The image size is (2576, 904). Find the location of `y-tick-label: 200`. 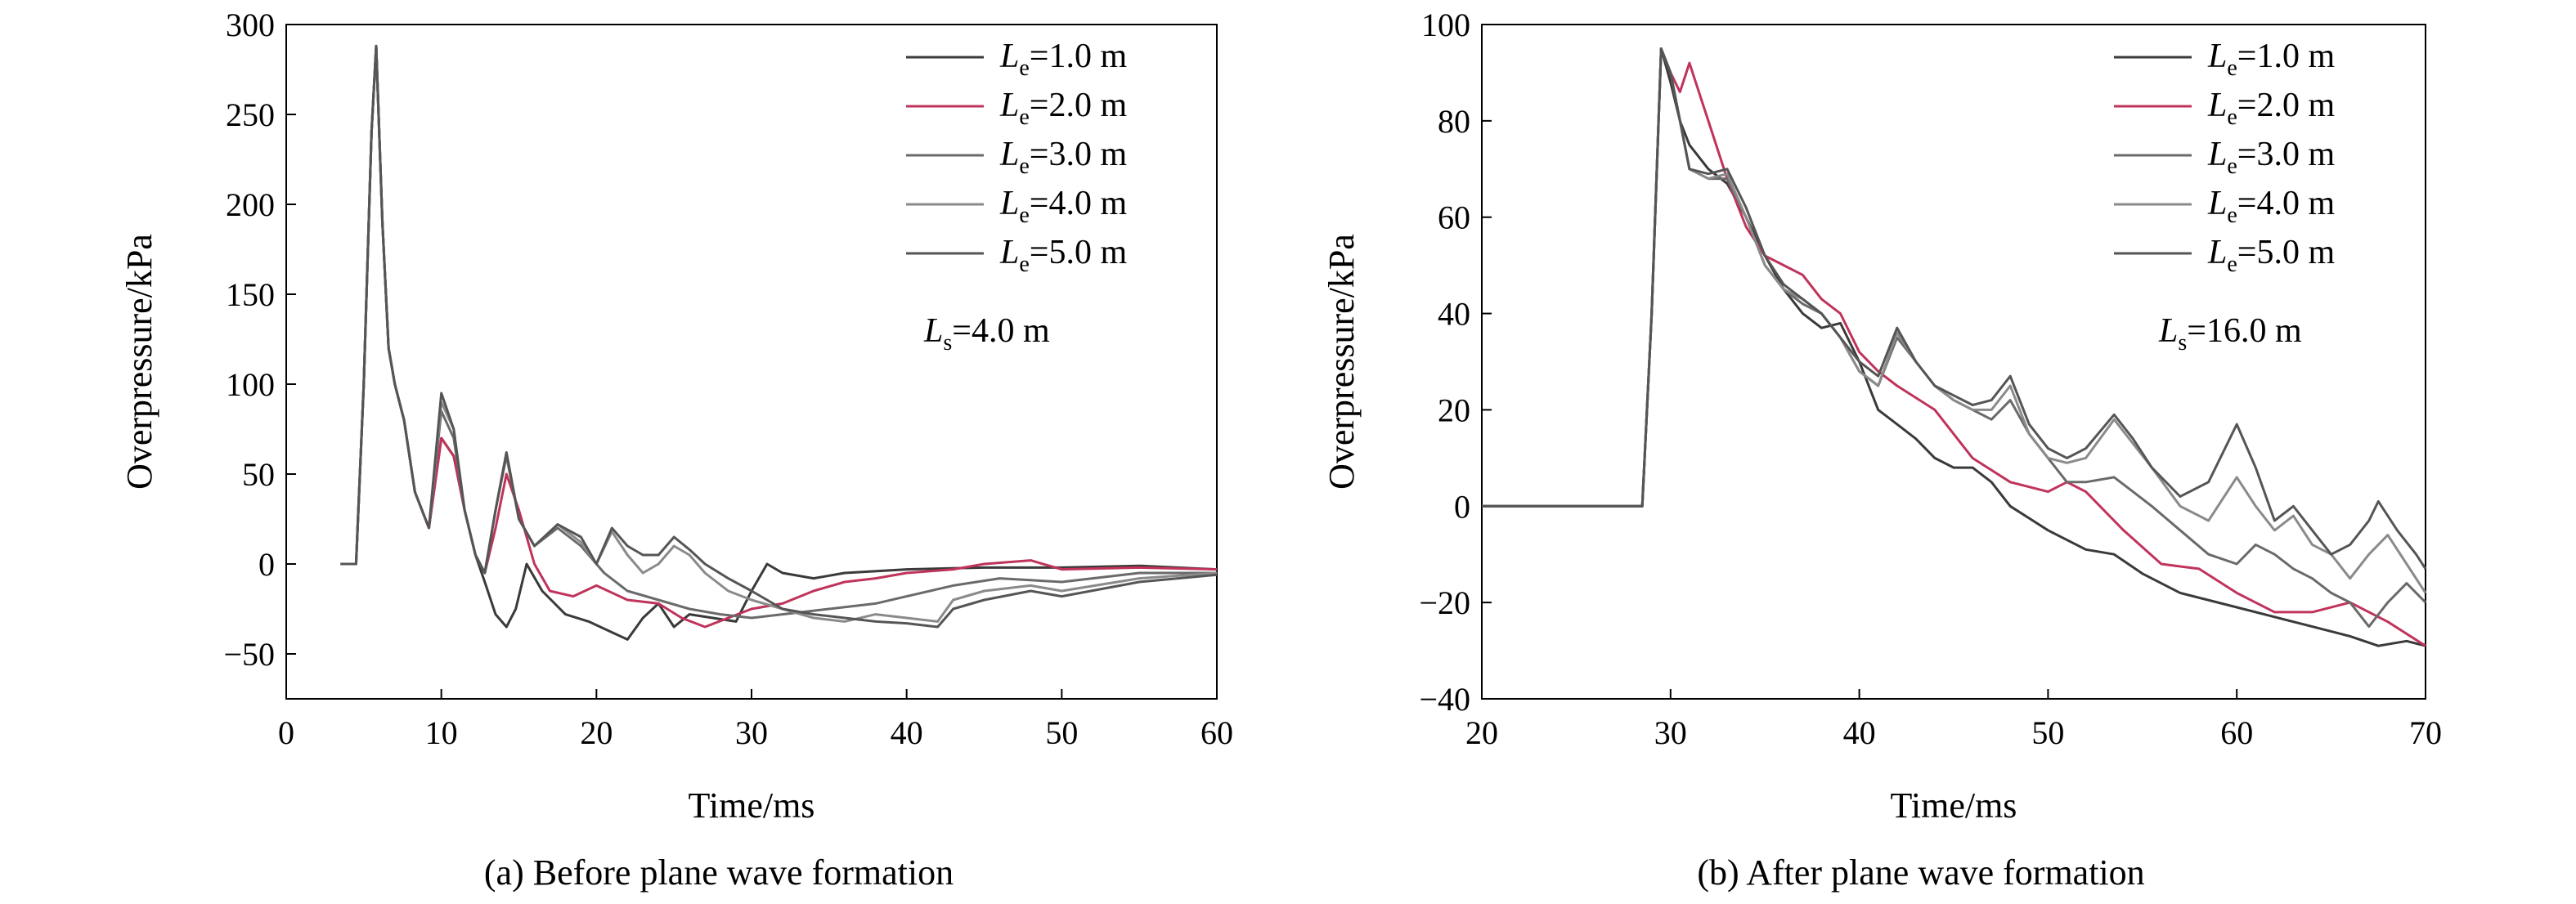

y-tick-label: 200 is located at coordinates (250, 204).